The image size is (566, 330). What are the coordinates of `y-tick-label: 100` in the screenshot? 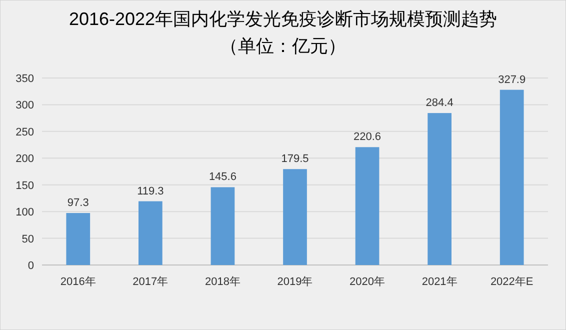 It's located at (25, 212).